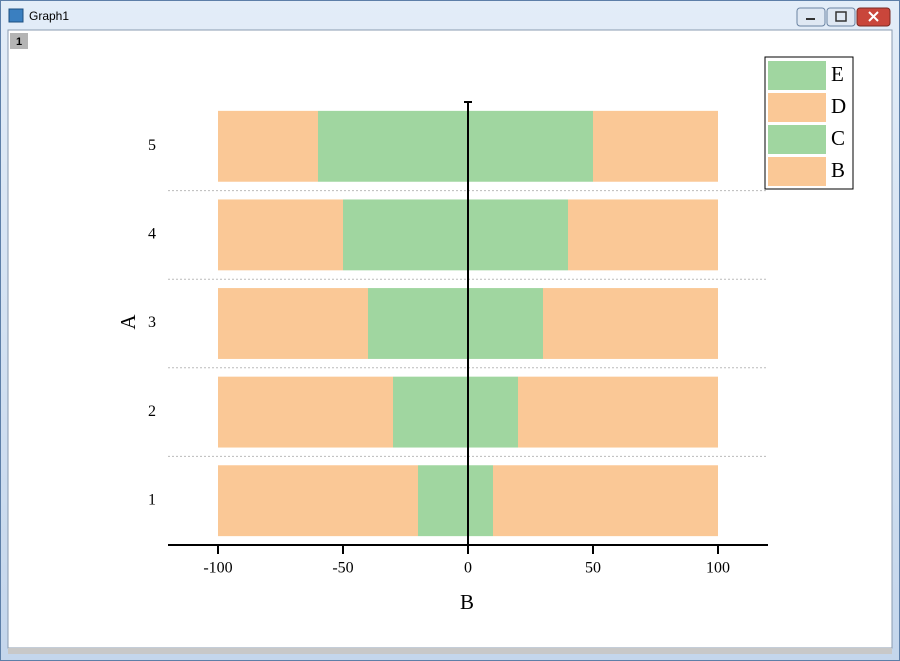 The width and height of the screenshot is (900, 661). I want to click on x-axis-title: B, so click(467, 602).